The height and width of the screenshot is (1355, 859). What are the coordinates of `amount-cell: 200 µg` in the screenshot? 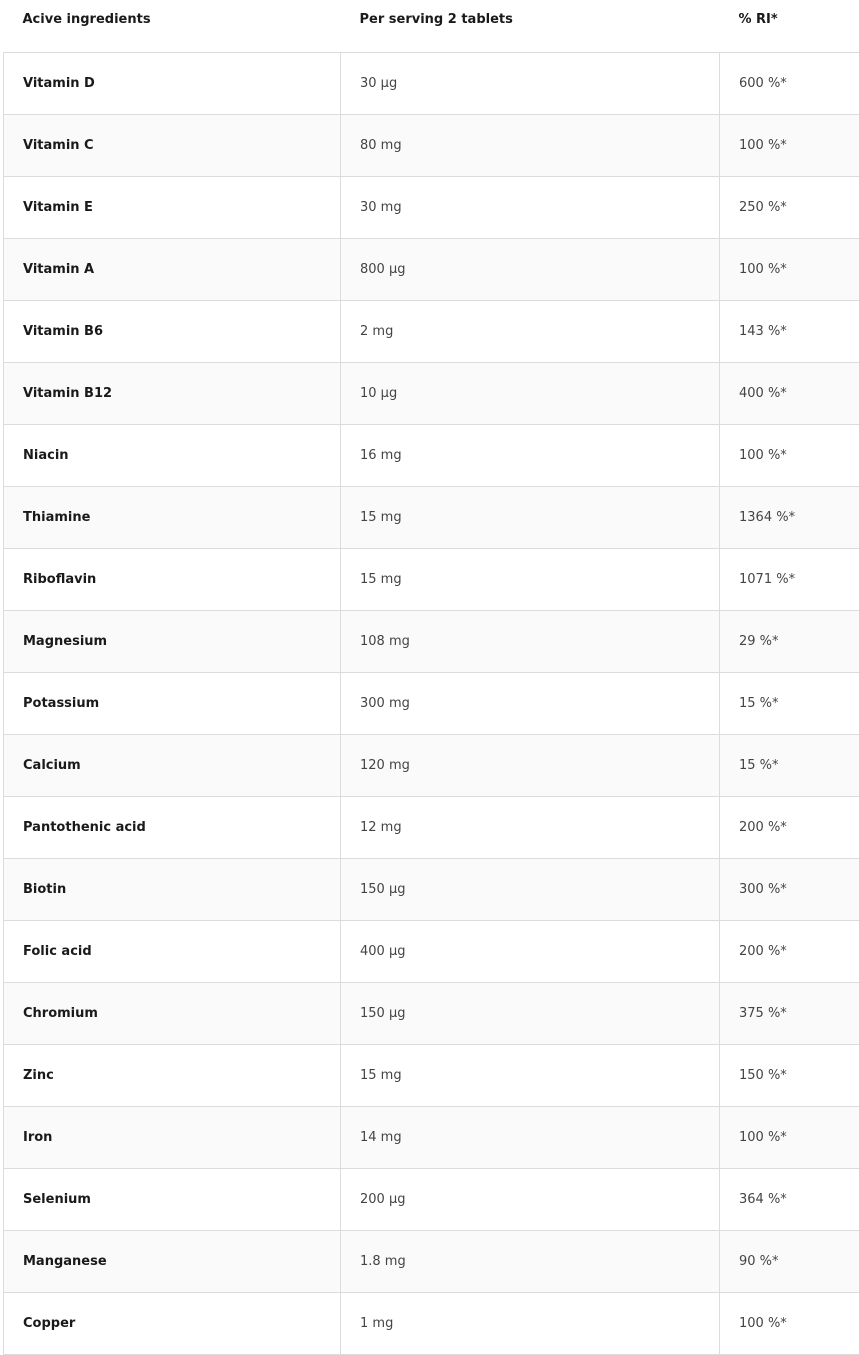 It's located at (530, 1199).